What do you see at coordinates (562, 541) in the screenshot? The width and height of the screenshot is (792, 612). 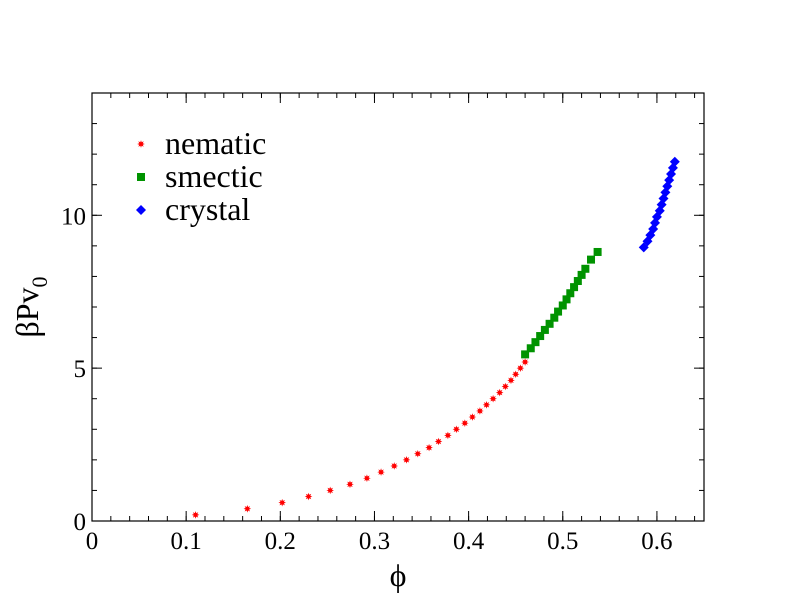 I see `x-tick-label: 0.5` at bounding box center [562, 541].